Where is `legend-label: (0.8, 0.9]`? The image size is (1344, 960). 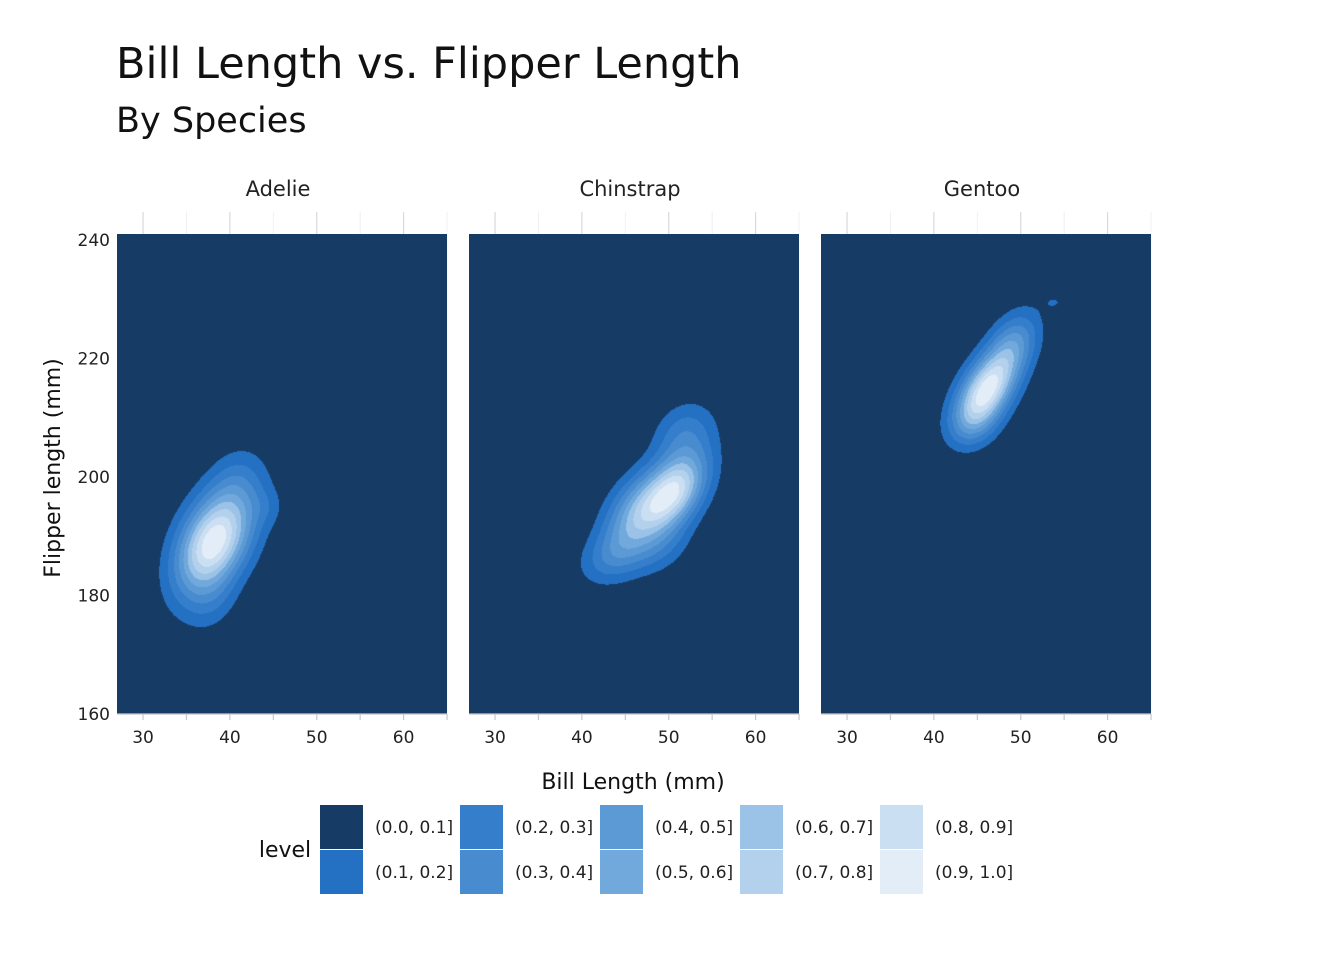 legend-label: (0.8, 0.9] is located at coordinates (974, 828).